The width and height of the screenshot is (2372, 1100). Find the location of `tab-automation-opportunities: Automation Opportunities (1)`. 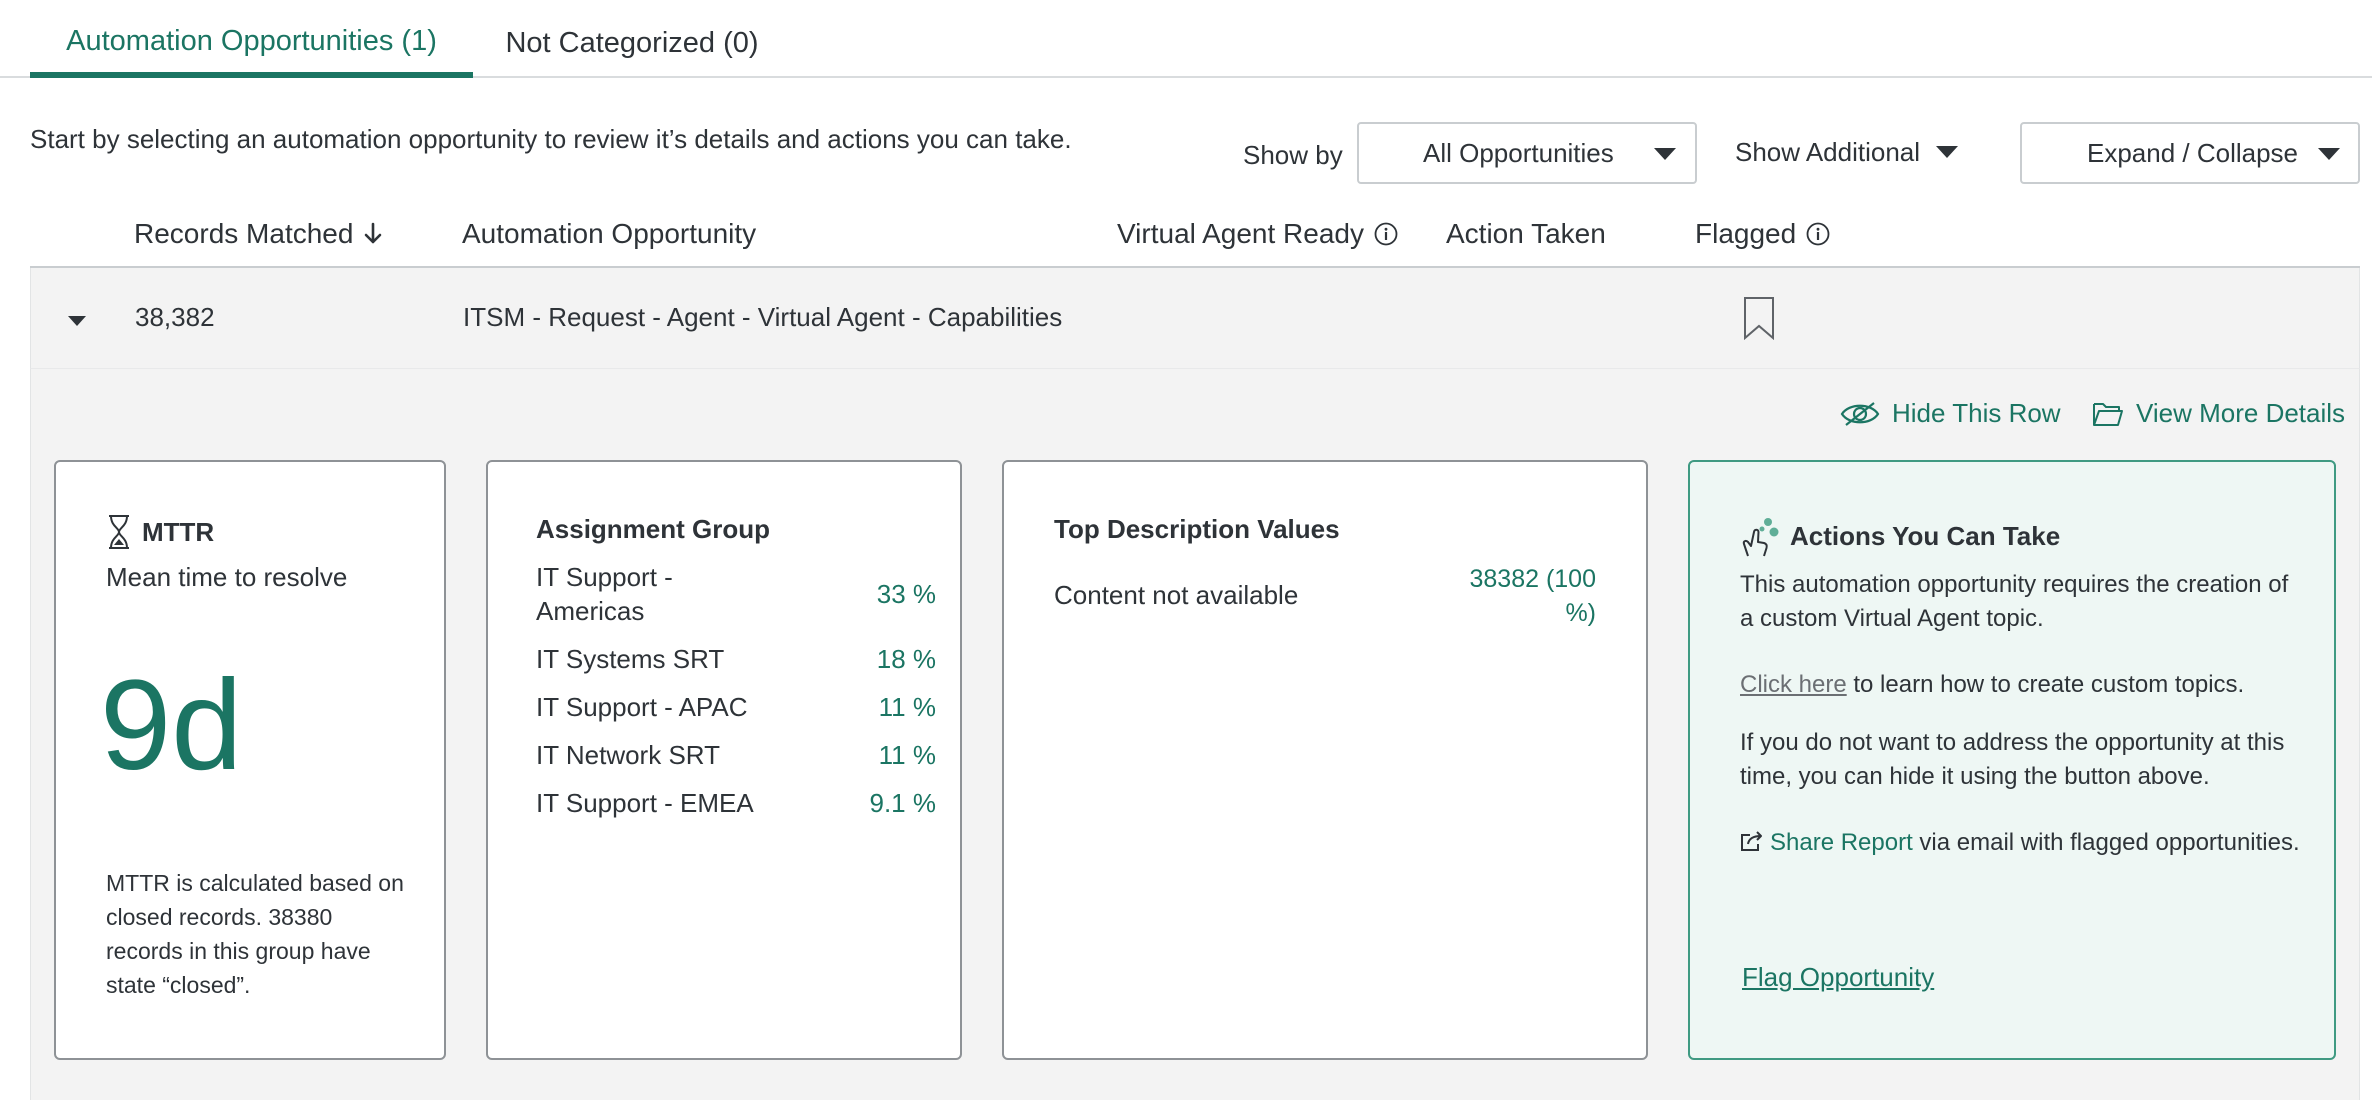

tab-automation-opportunities: Automation Opportunities (1) is located at coordinates (251, 44).